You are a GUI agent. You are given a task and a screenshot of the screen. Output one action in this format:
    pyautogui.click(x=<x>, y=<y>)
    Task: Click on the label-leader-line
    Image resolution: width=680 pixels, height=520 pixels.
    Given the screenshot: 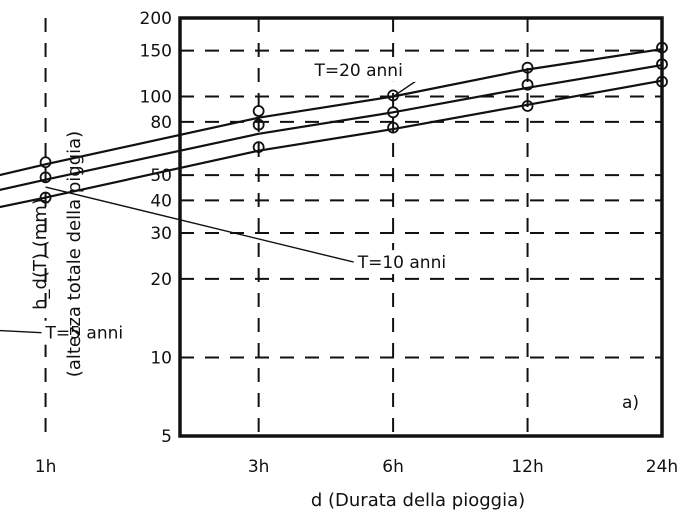 What is the action you would take?
    pyautogui.click(x=199, y=224)
    